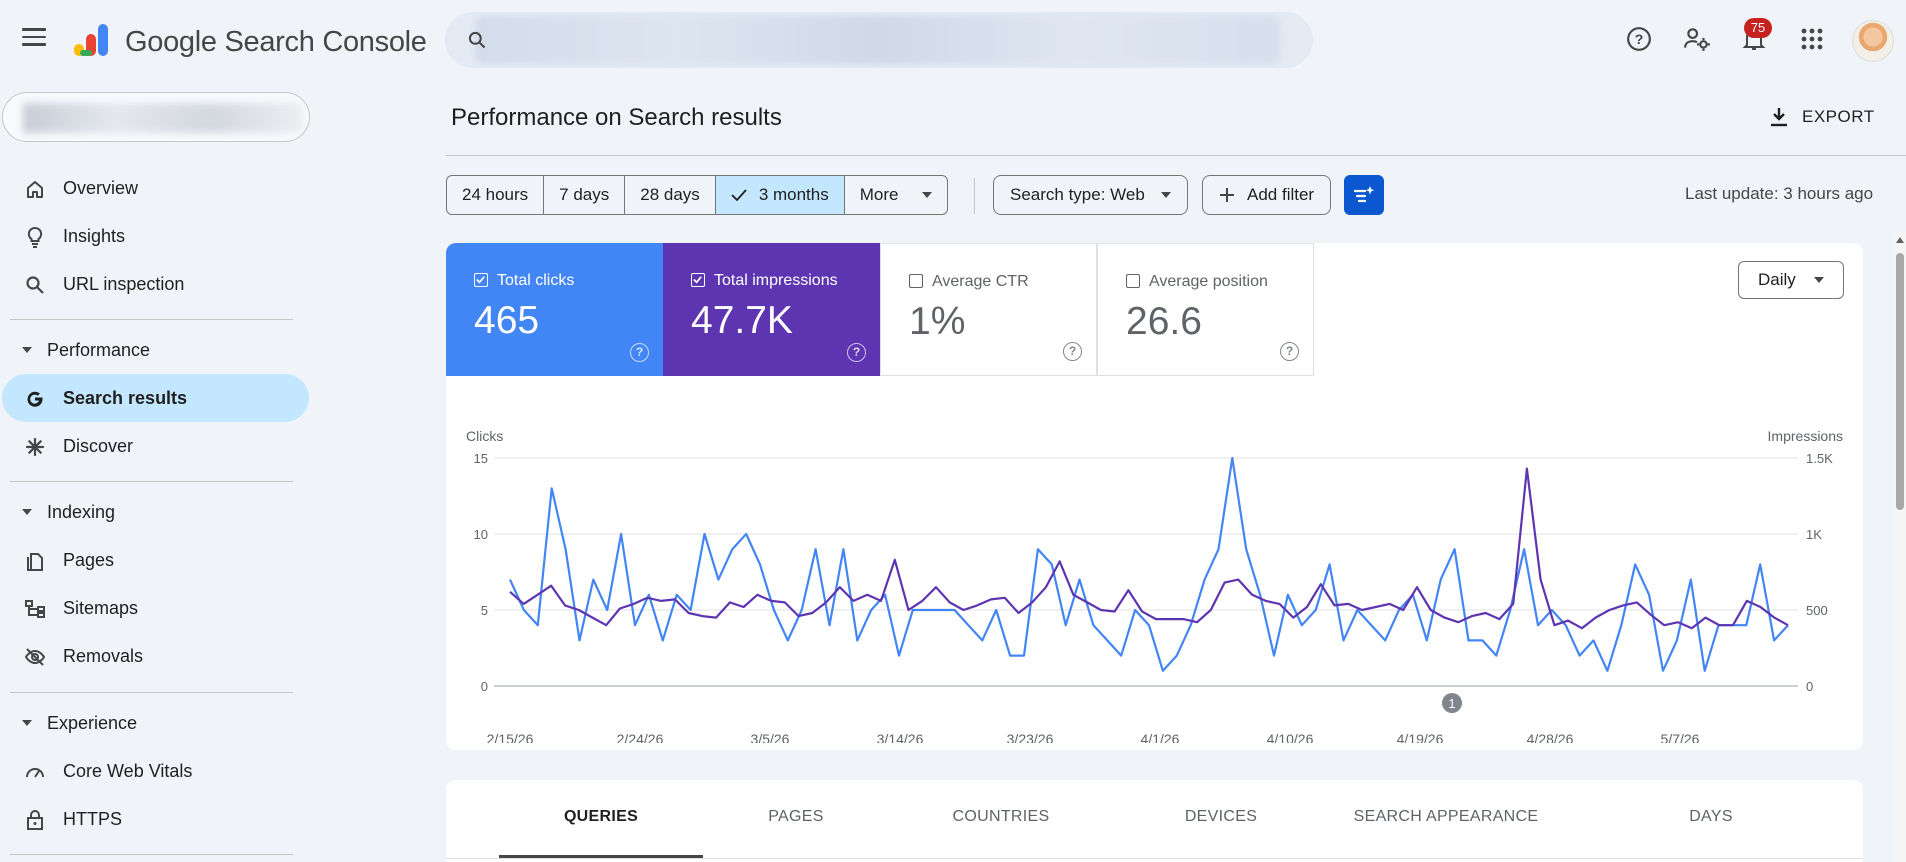 This screenshot has height=862, width=1906. I want to click on tab-countries: COUNTRIES, so click(1001, 816).